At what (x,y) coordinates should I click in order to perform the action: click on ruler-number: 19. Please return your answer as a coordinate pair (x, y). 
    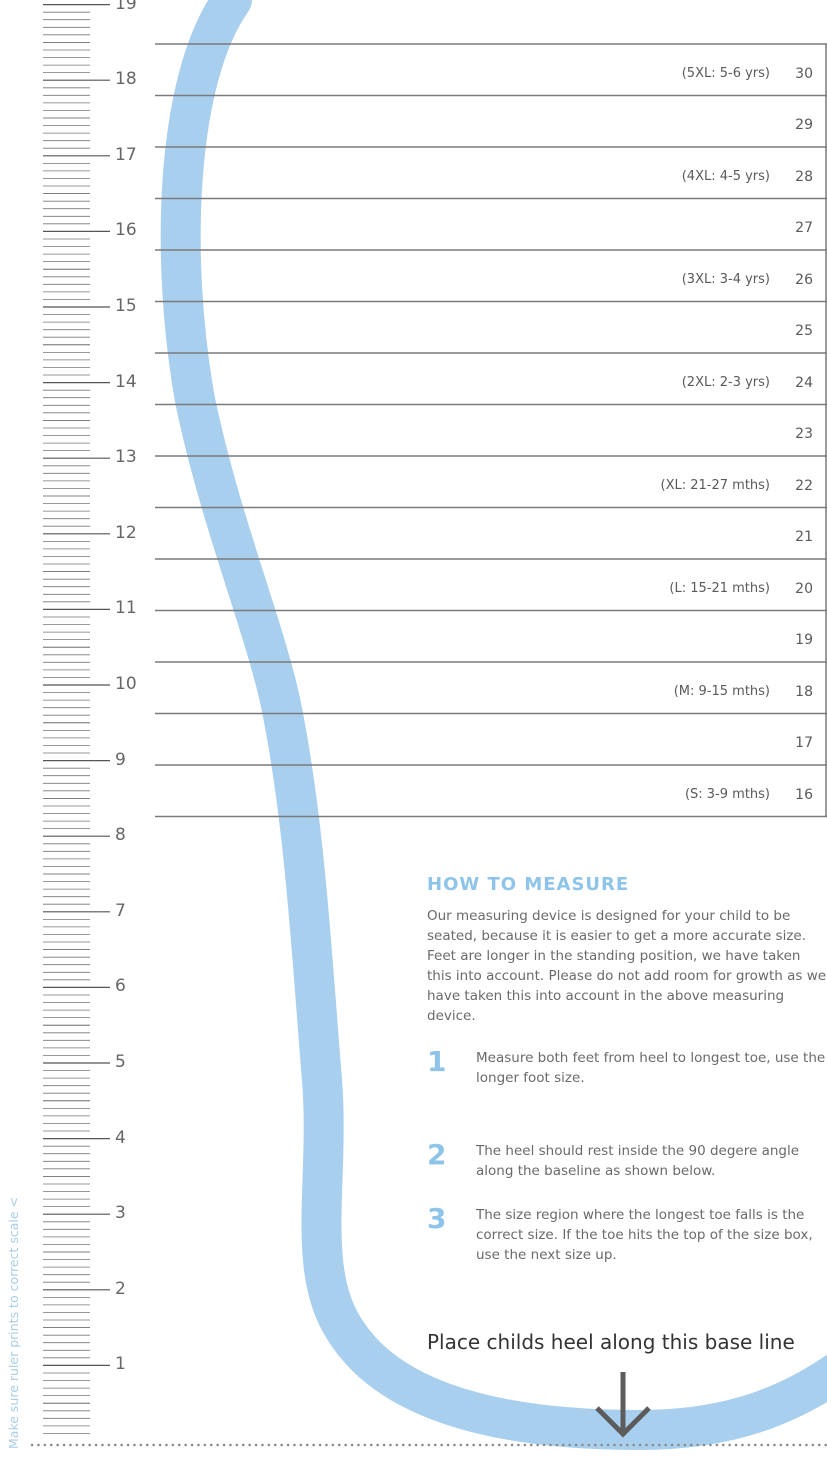
    Looking at the image, I should click on (126, 7).